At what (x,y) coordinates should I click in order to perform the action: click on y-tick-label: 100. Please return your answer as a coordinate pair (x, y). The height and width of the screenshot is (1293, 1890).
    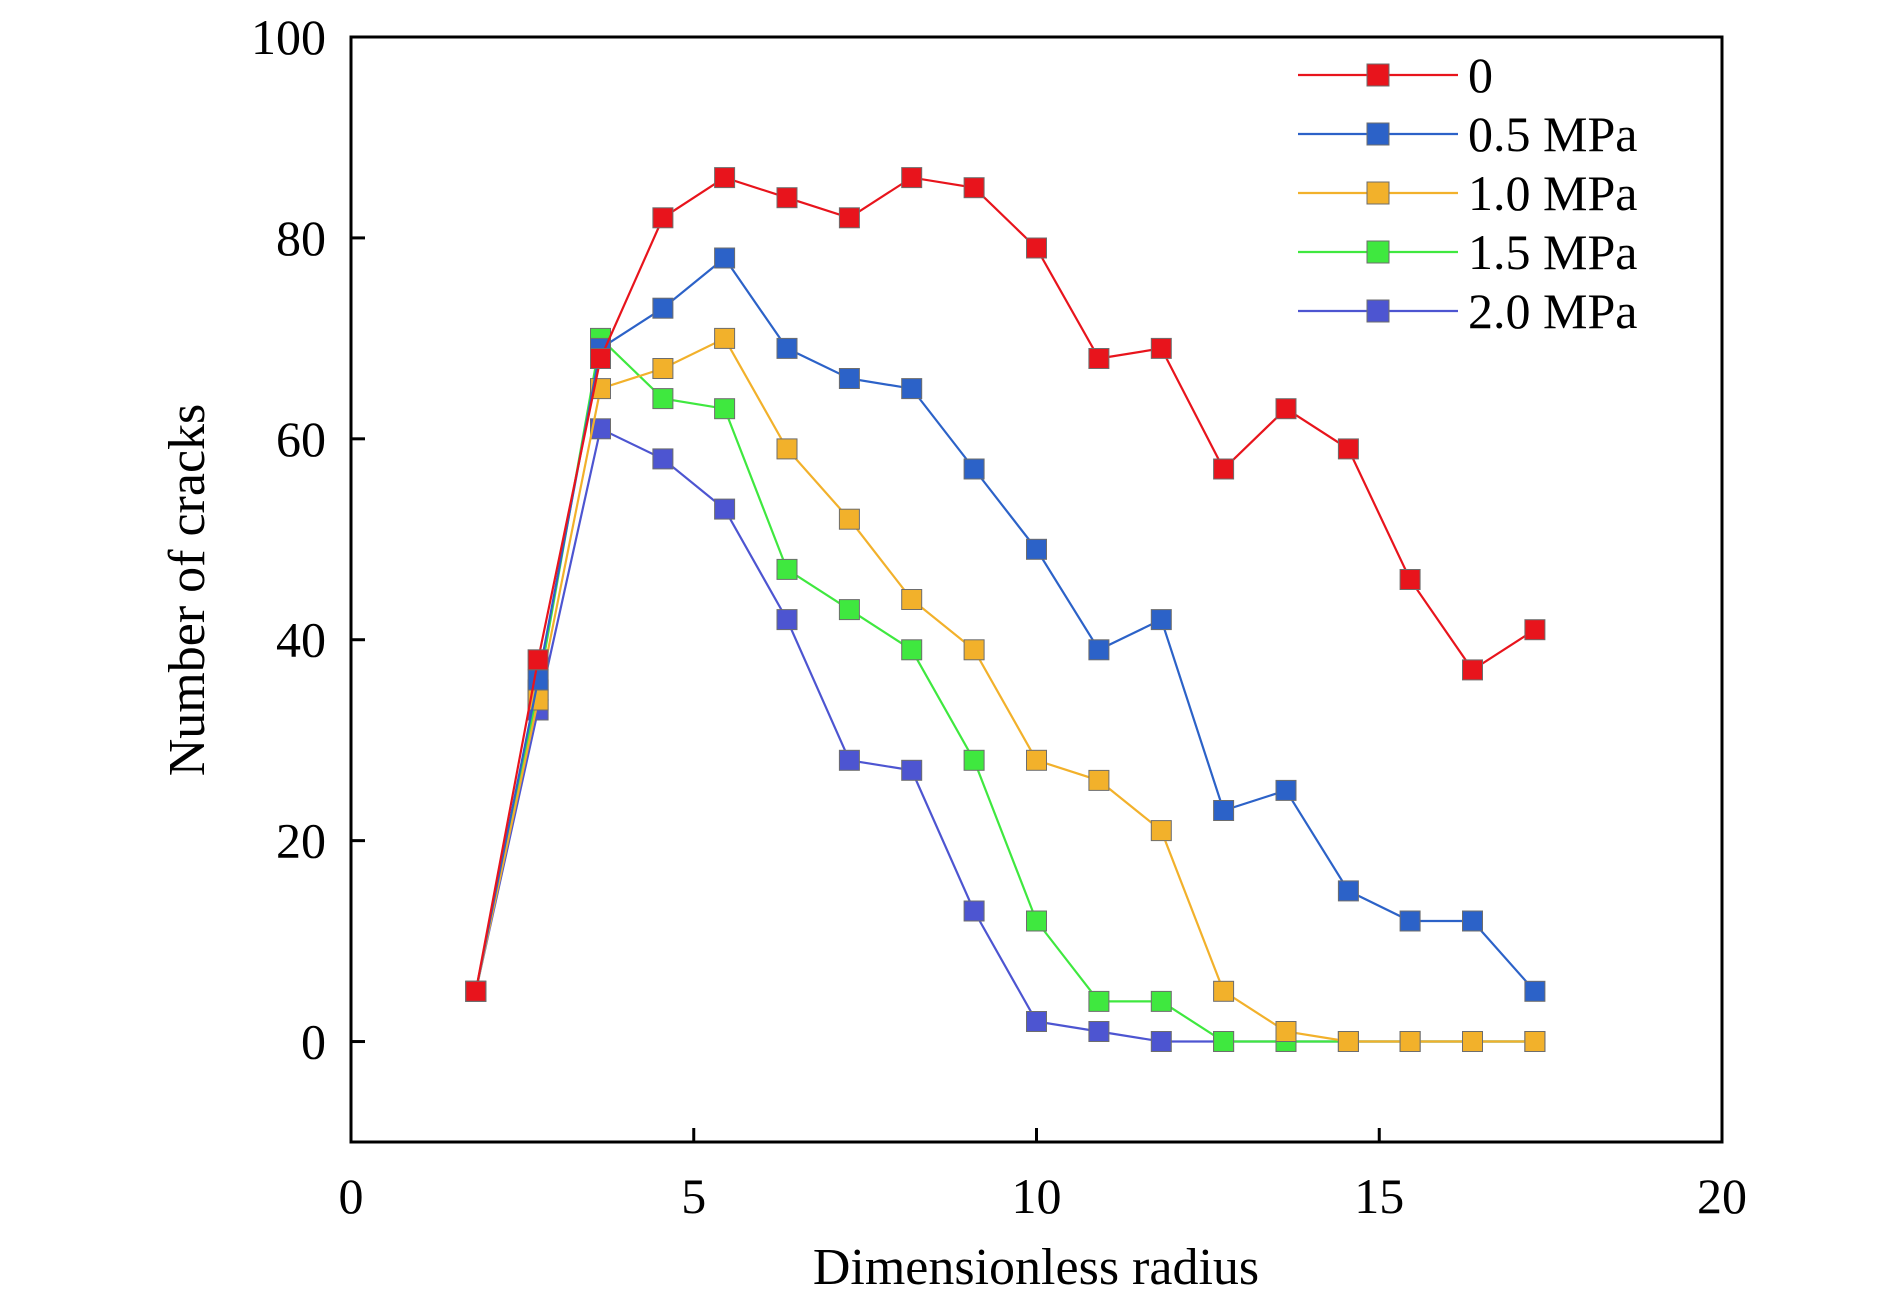
    Looking at the image, I should click on (288, 37).